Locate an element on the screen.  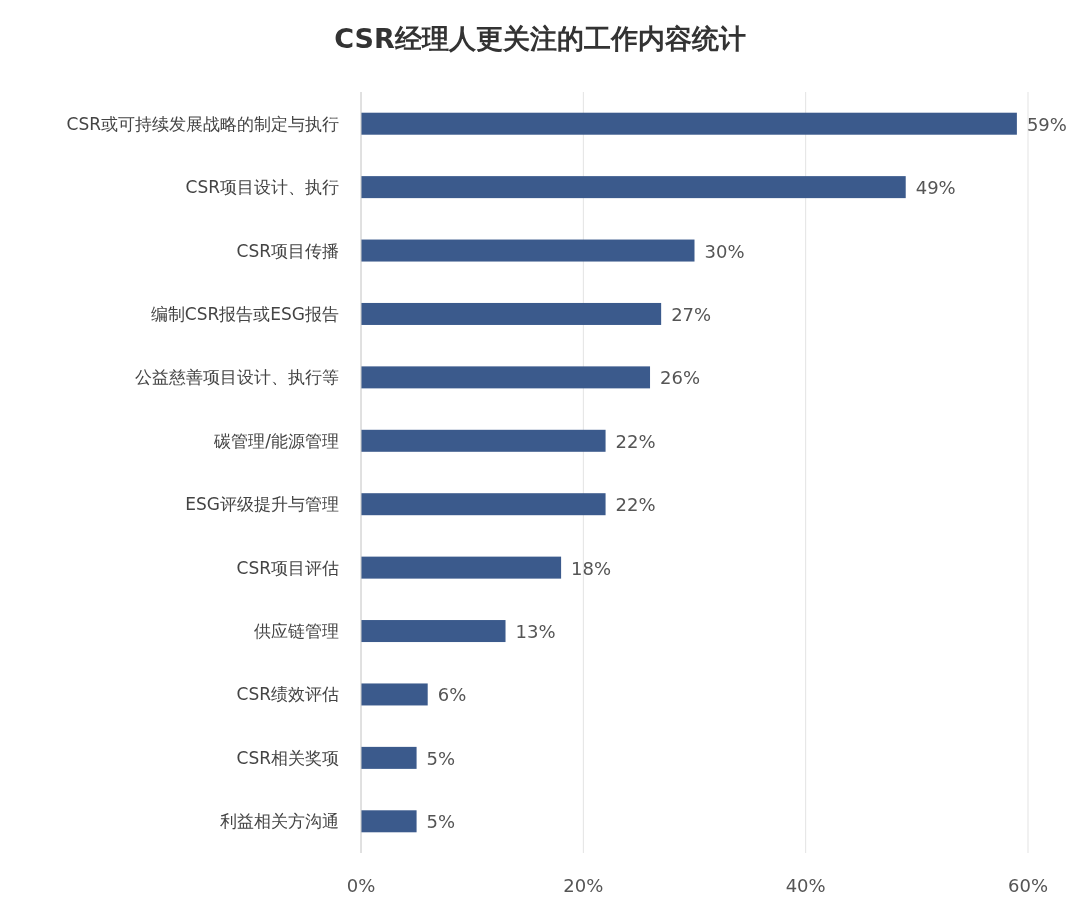
data-label: 49% is located at coordinates (935, 188).